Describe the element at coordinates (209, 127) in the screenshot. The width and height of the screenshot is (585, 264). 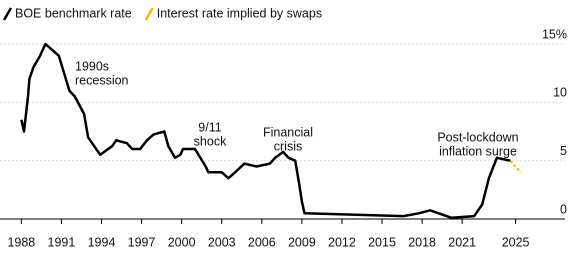
I see `annotation: 9/11` at that location.